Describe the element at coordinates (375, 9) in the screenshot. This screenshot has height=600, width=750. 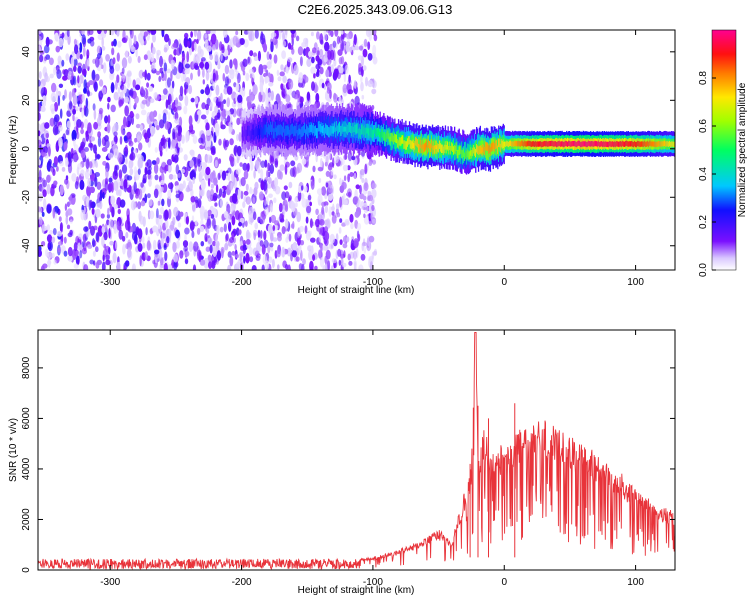
I see `figure-title: C2E6.2025.343.09.06.G13` at that location.